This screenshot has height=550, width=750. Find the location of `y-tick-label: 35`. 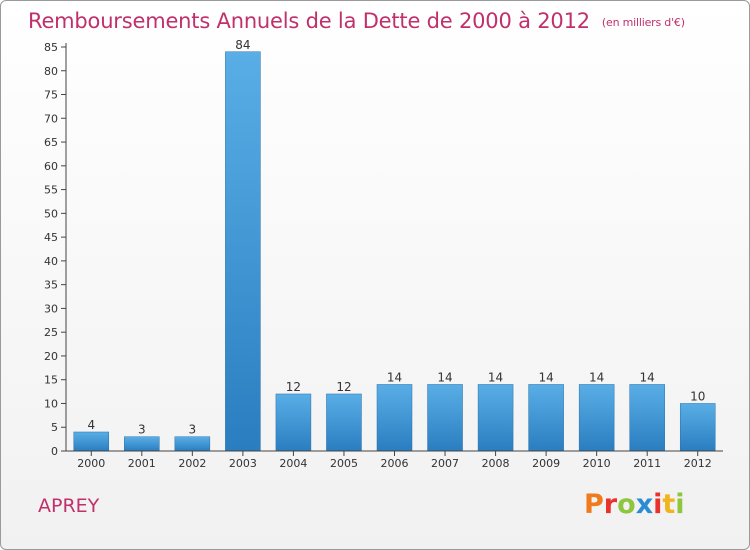

y-tick-label: 35 is located at coordinates (51, 285).